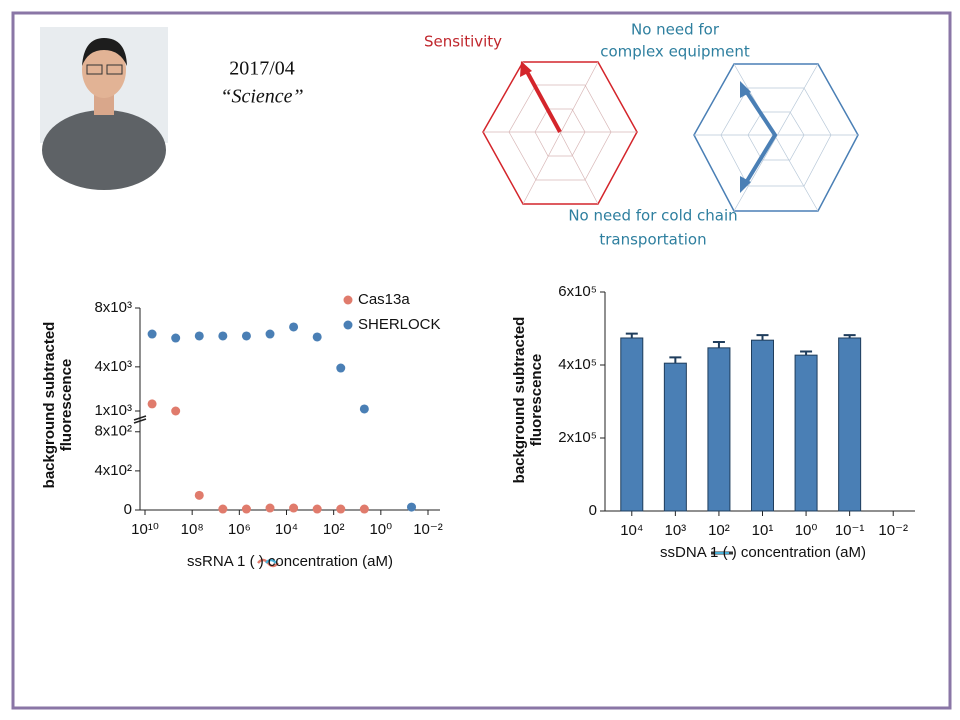 The image size is (960, 720). What do you see at coordinates (145, 529) in the screenshot?
I see `x-tick-label: 10¹⁰` at bounding box center [145, 529].